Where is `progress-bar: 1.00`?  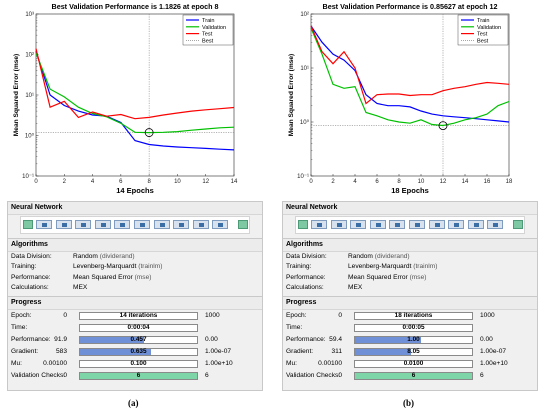 progress-bar: 1.00 is located at coordinates (413, 340).